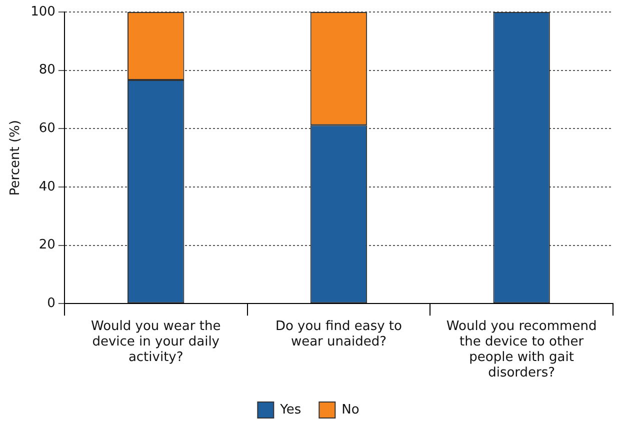  I want to click on y-tick-label: 40, so click(47, 186).